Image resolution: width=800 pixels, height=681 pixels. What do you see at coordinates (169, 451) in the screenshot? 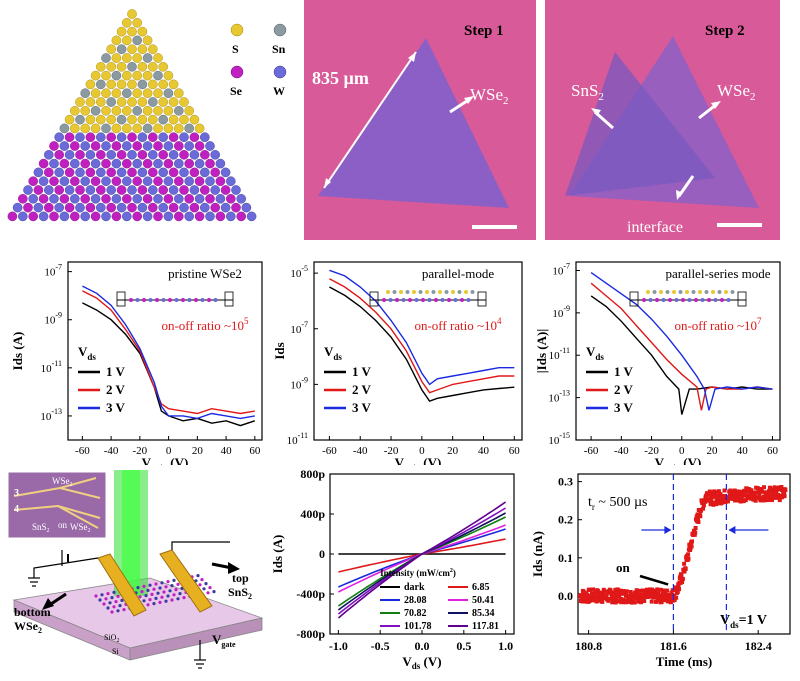
I see `x-tick-label: 0` at bounding box center [169, 451].